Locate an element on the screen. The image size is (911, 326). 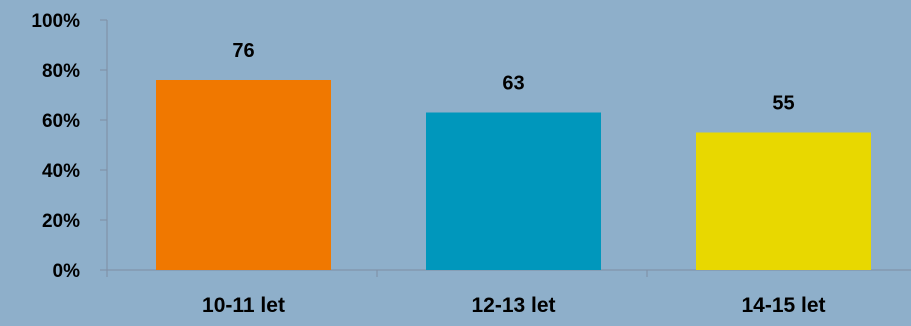
x-tick-label: 14-15 let is located at coordinates (783, 305).